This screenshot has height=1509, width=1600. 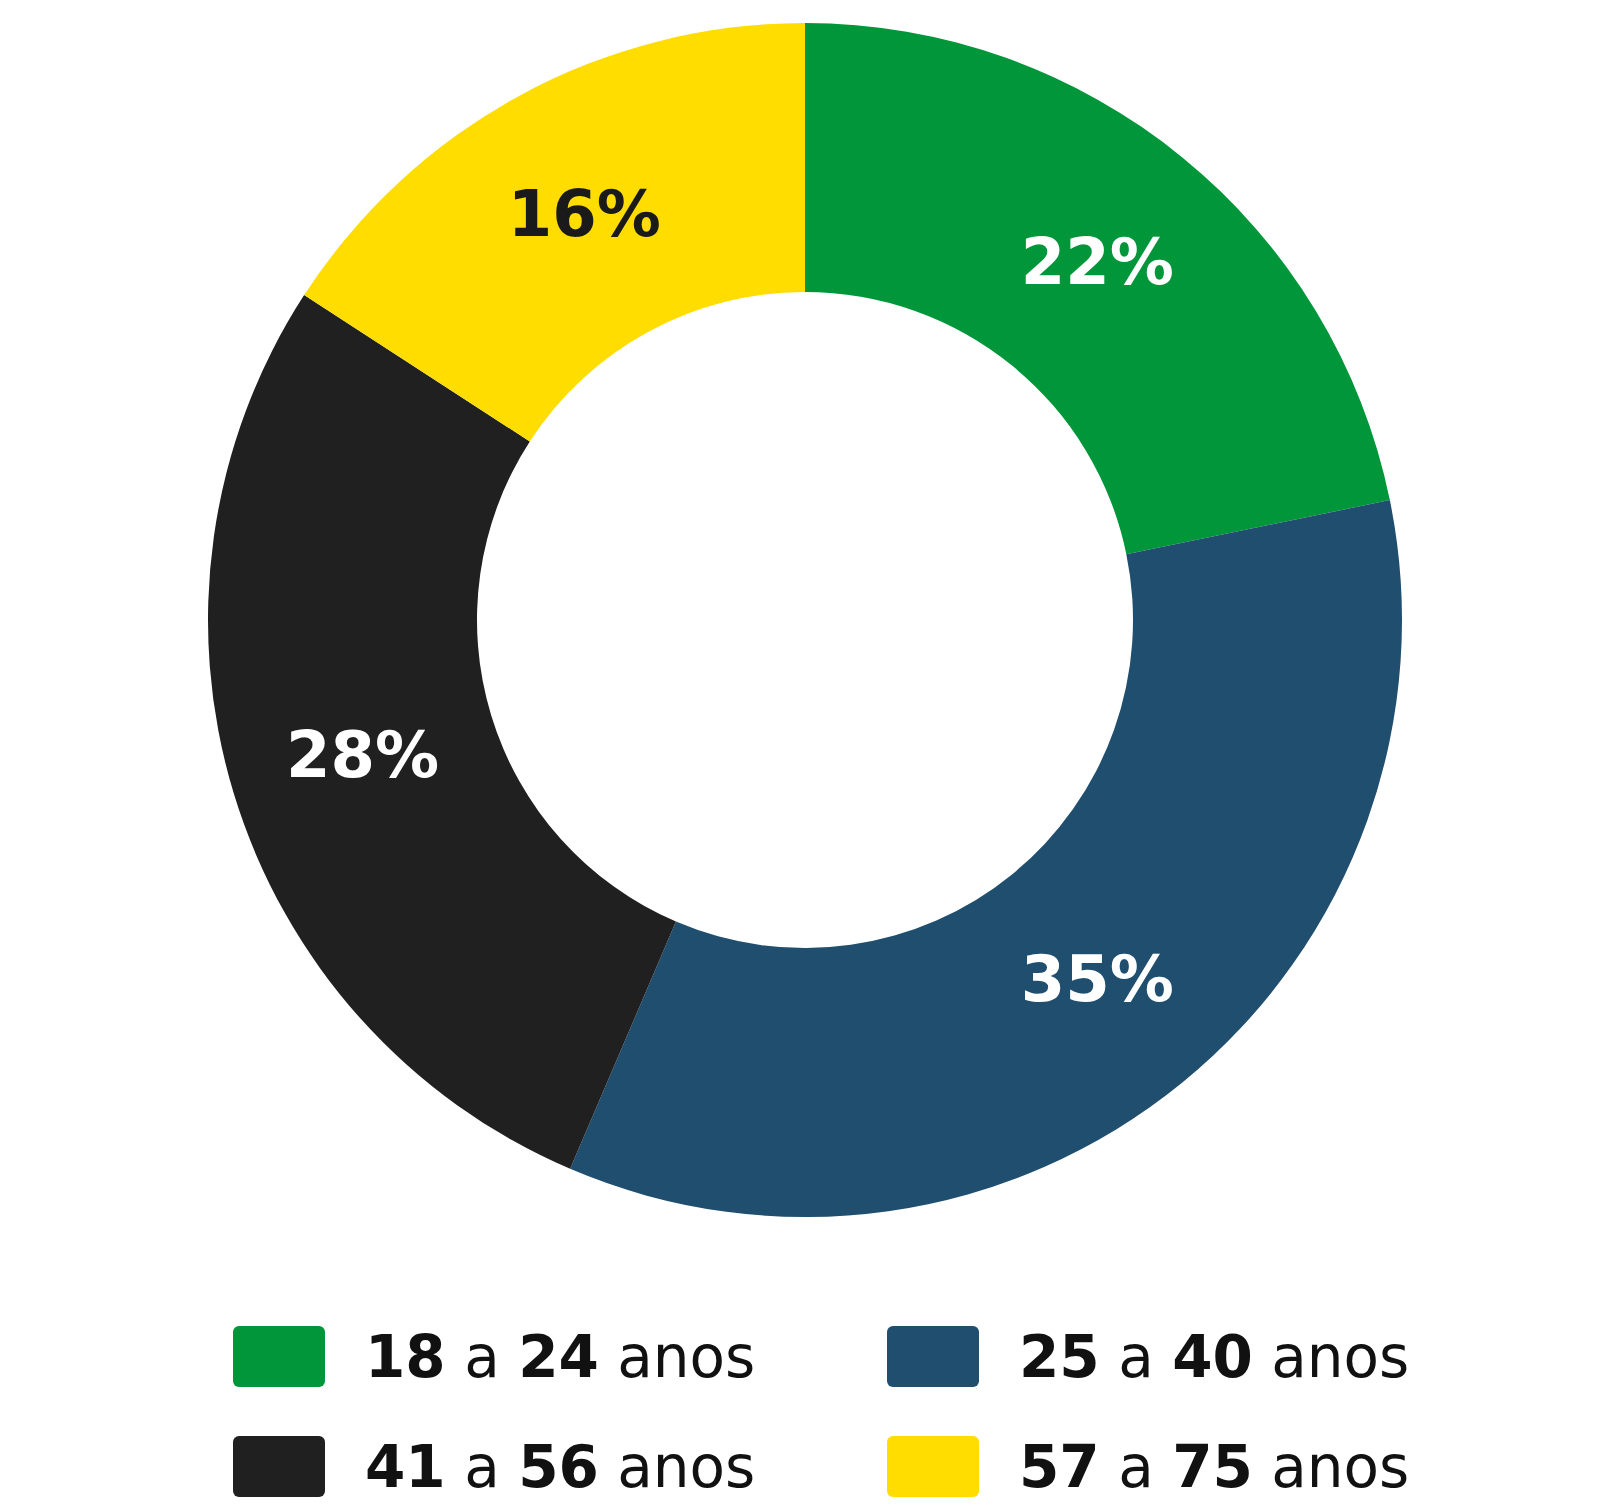 I want to click on legend-label: 41 a 56 anos, so click(x=560, y=1467).